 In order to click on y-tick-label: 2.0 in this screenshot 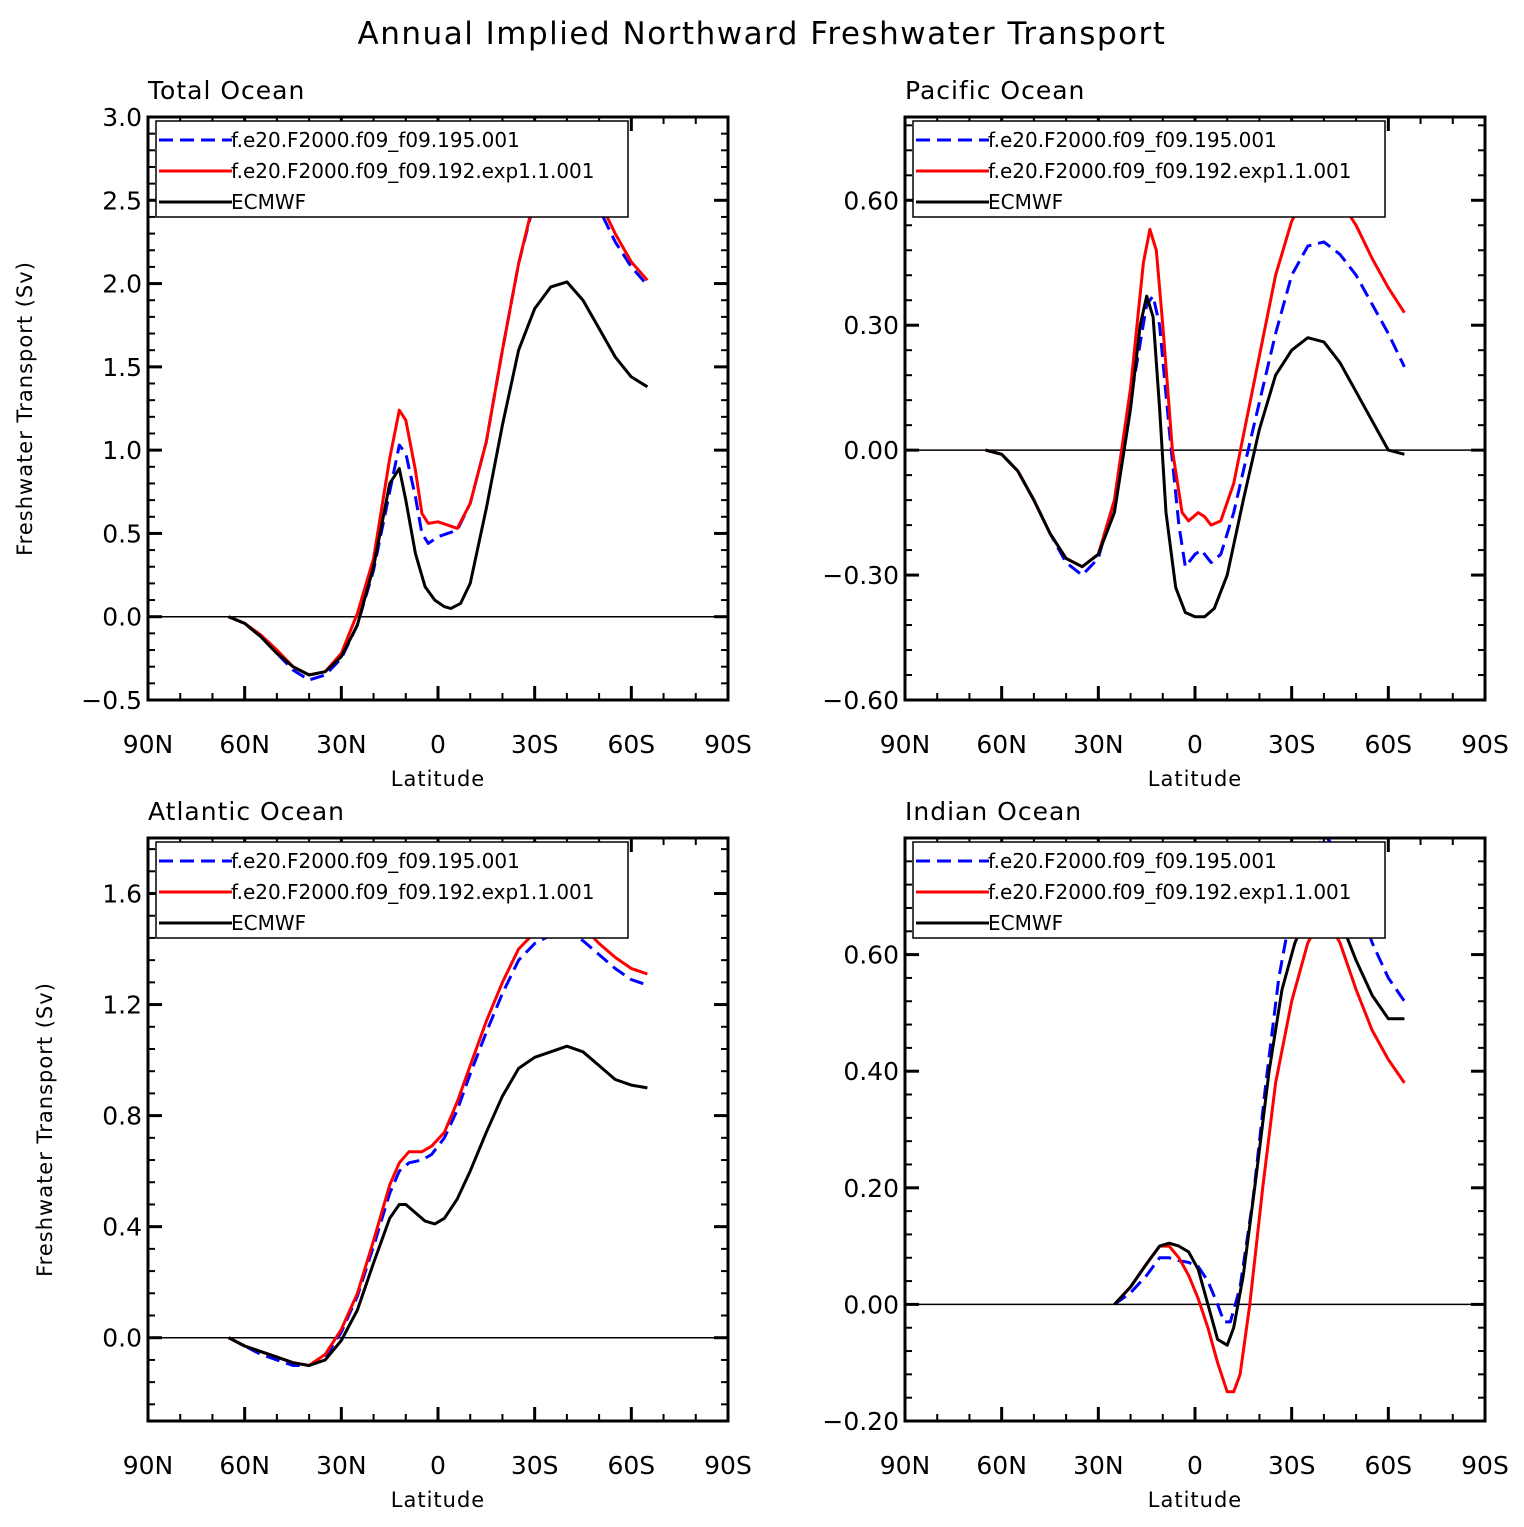, I will do `click(122, 284)`.